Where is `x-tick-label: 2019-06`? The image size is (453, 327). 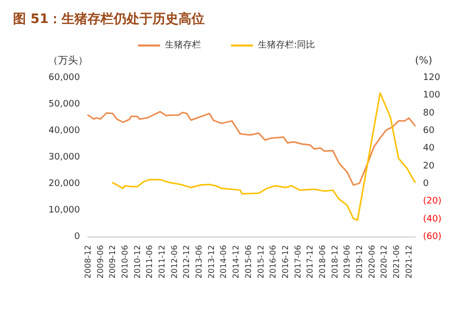
x-tick-label: 2019-06 is located at coordinates (347, 261).